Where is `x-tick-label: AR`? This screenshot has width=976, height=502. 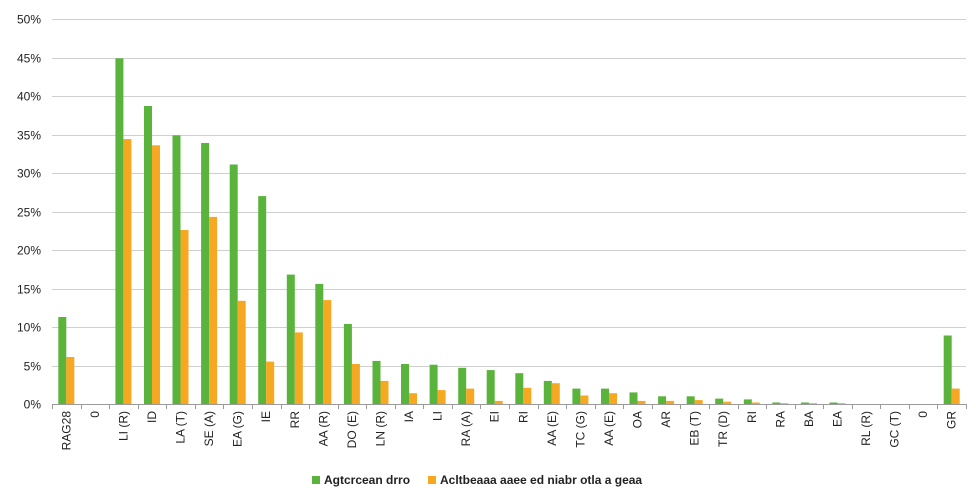
x-tick-label: AR is located at coordinates (666, 419).